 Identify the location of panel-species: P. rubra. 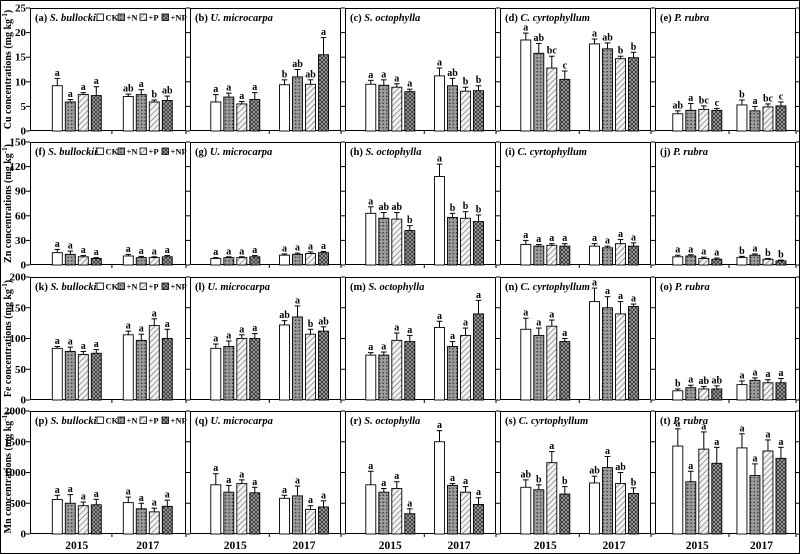
(690, 152).